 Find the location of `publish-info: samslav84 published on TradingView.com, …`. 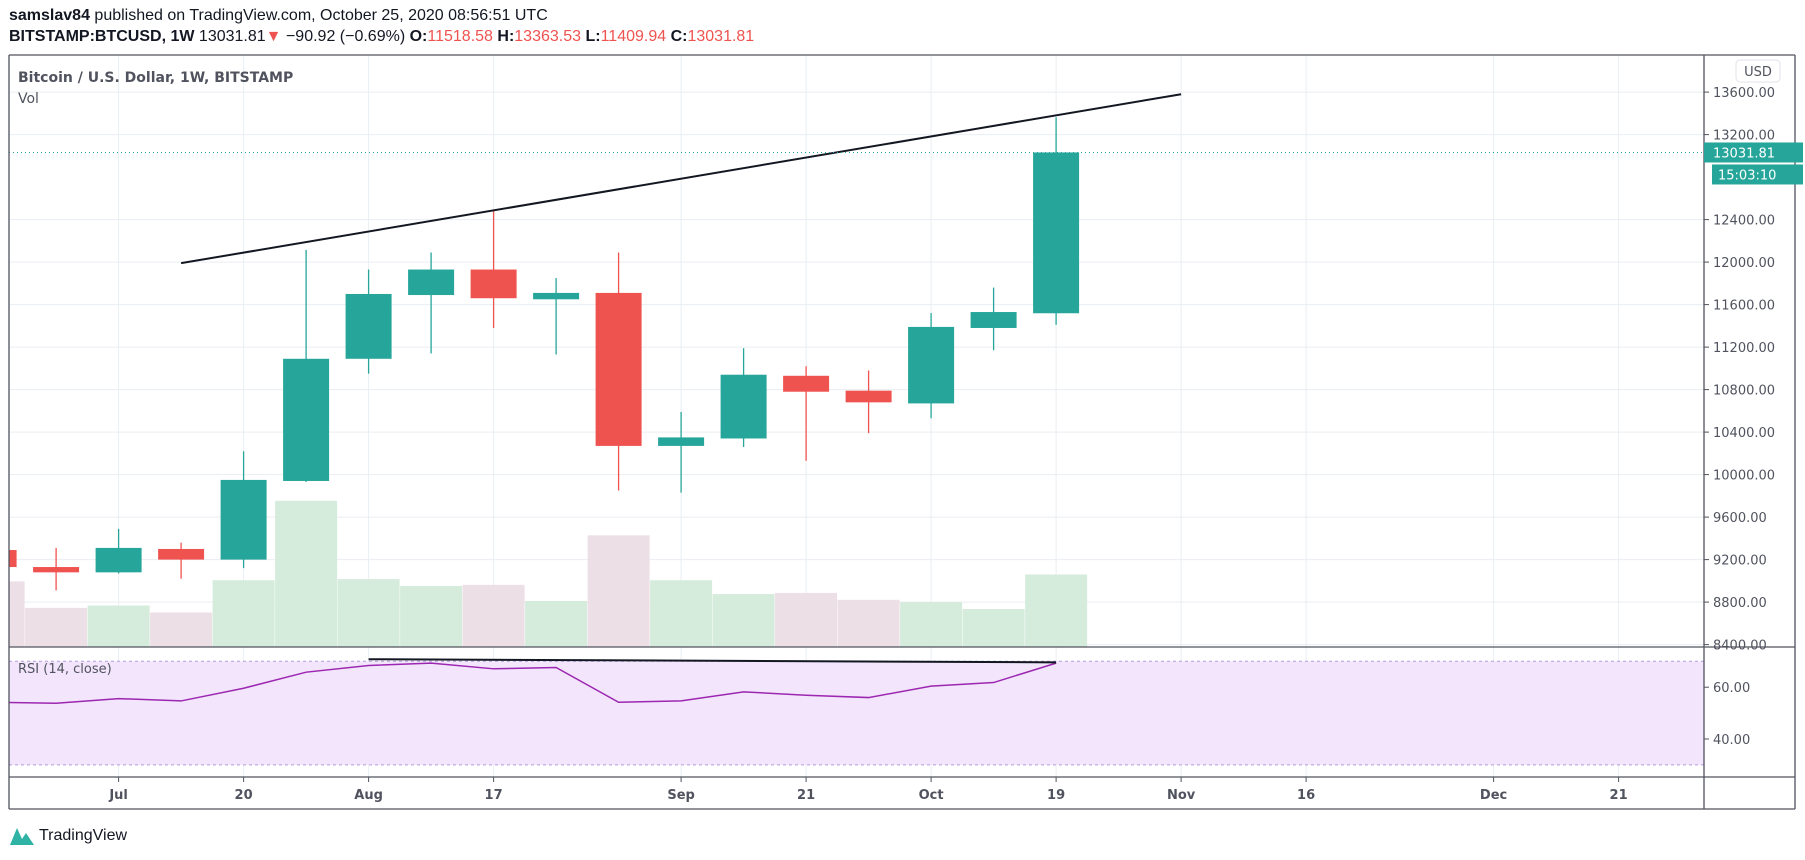

publish-info: samslav84 published on TradingView.com, … is located at coordinates (278, 16).